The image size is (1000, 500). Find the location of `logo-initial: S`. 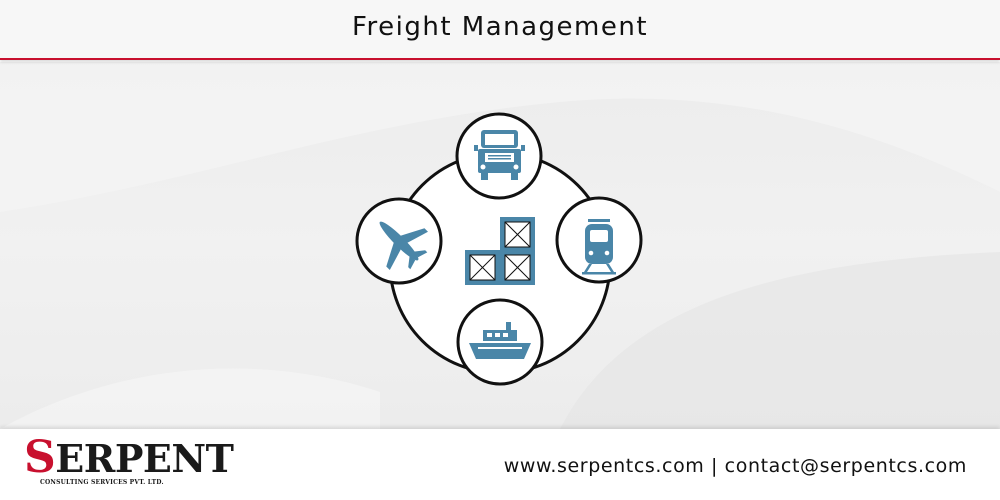

logo-initial: S is located at coordinates (40, 457).